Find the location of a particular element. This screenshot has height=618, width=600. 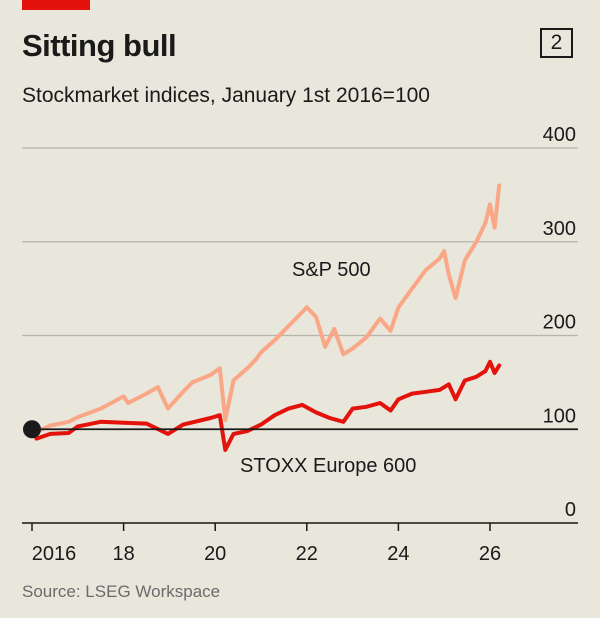

x-tick-label-2020: 20 is located at coordinates (215, 554).